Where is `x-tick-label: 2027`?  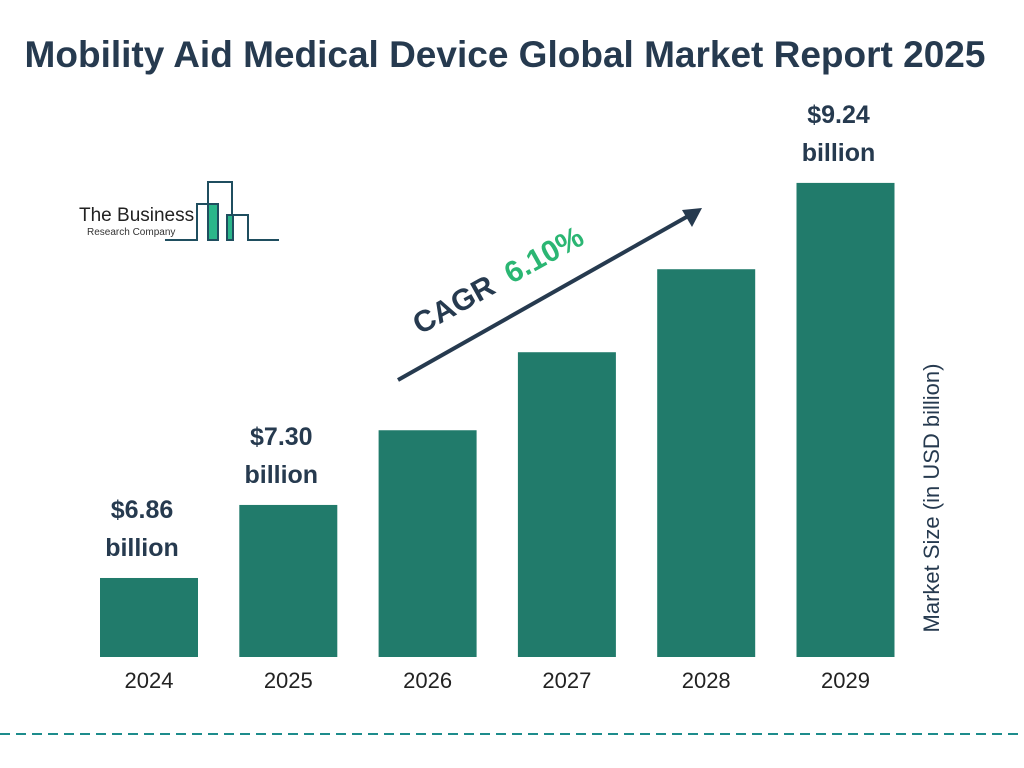 x-tick-label: 2027 is located at coordinates (566, 680).